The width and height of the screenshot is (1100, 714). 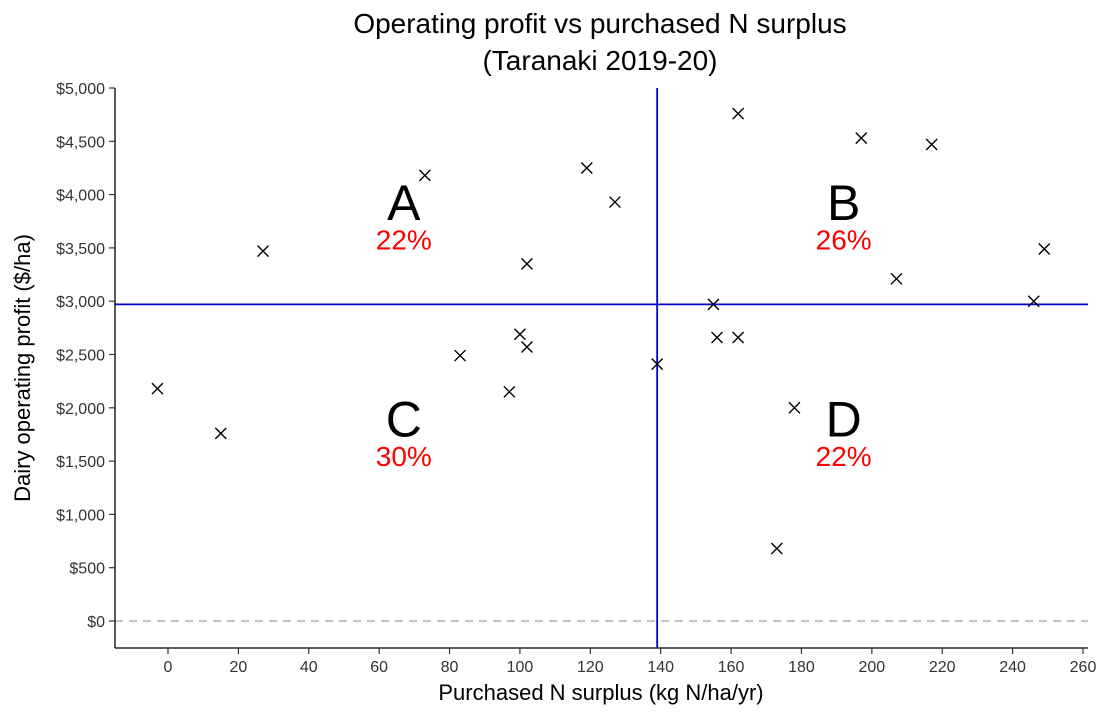 I want to click on x-tick-label: 100, so click(x=520, y=667).